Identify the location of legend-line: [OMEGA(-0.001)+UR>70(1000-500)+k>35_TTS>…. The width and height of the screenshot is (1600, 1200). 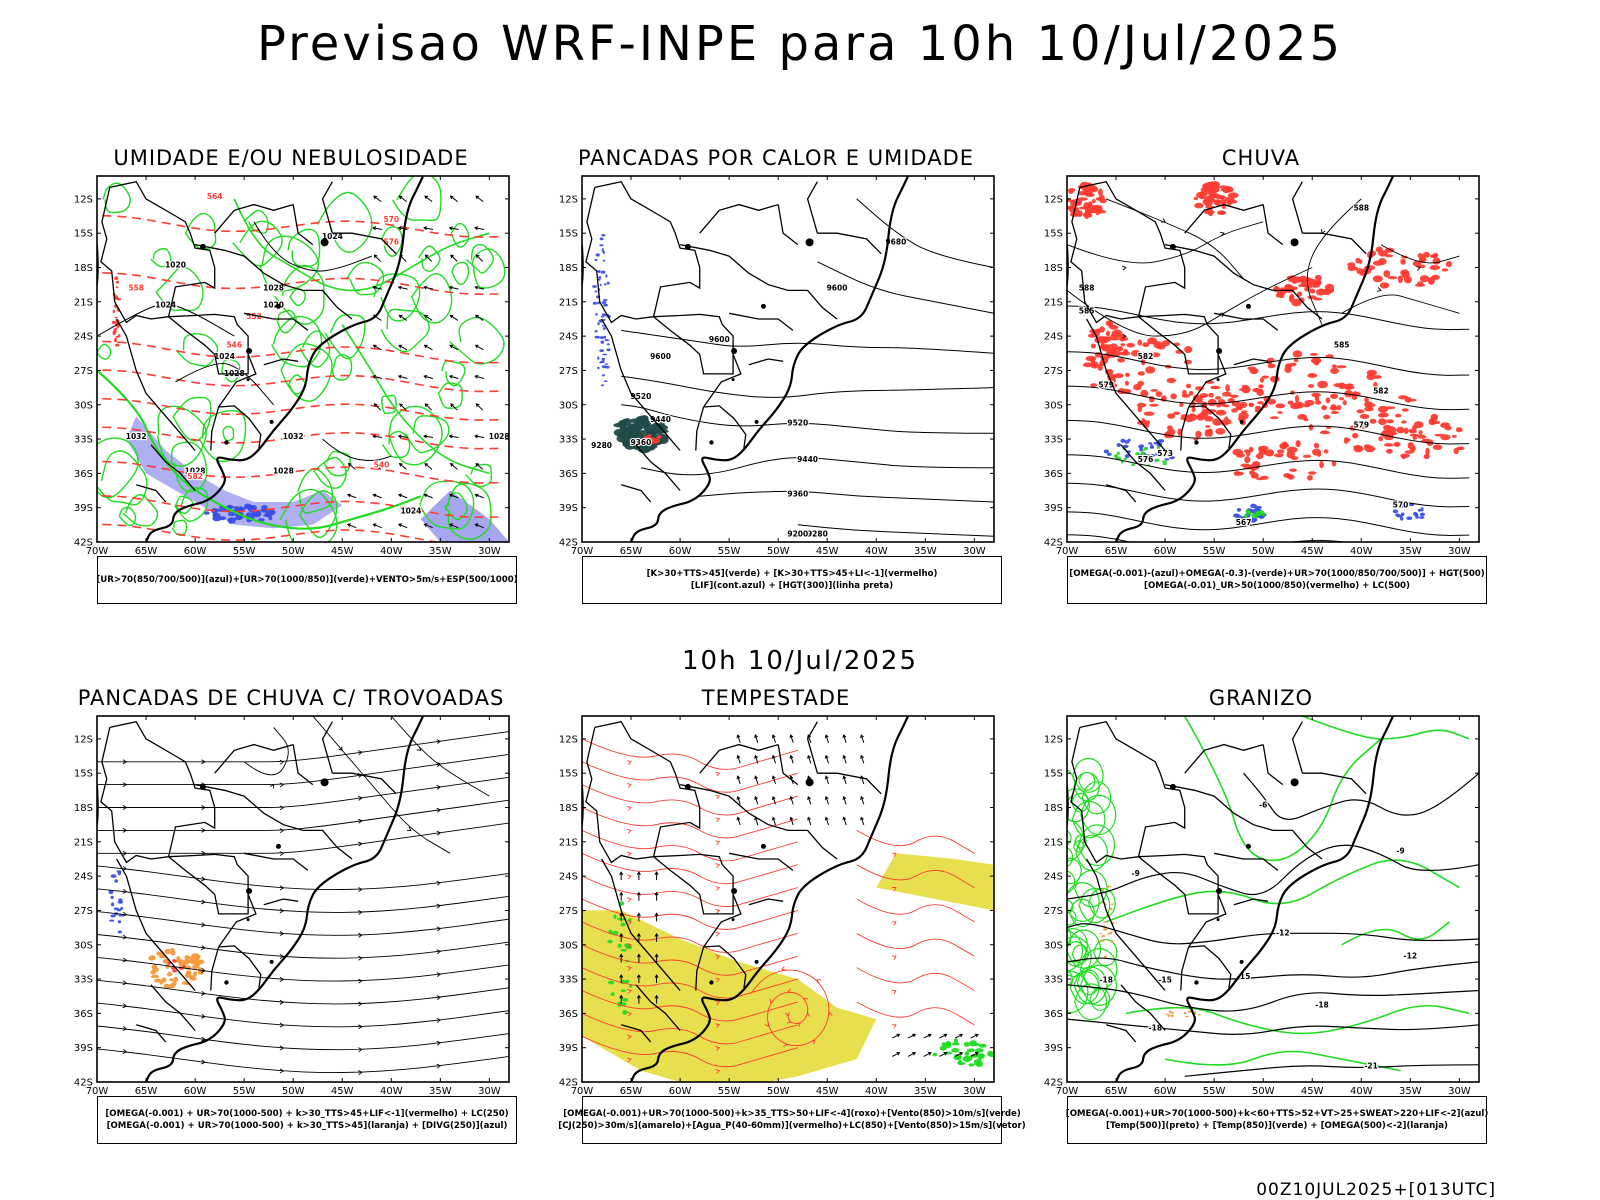
(792, 1114).